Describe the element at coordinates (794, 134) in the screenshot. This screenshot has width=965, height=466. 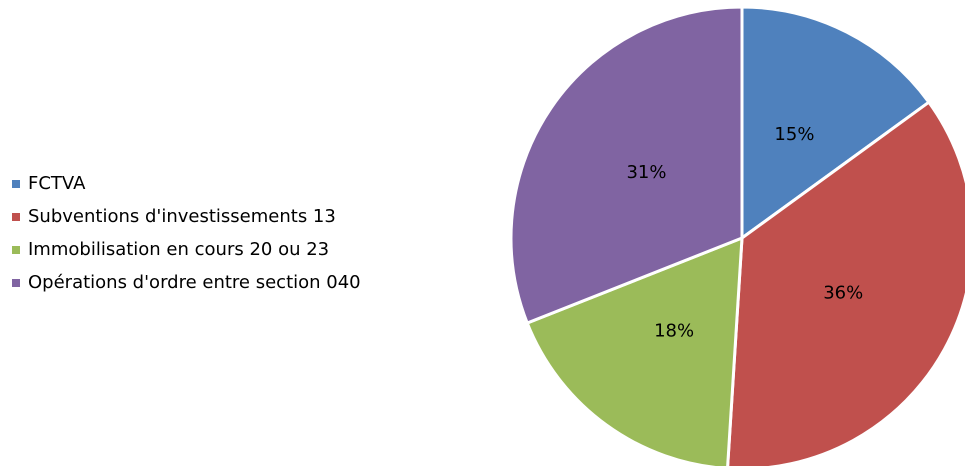
I see `data-label: 15%` at that location.